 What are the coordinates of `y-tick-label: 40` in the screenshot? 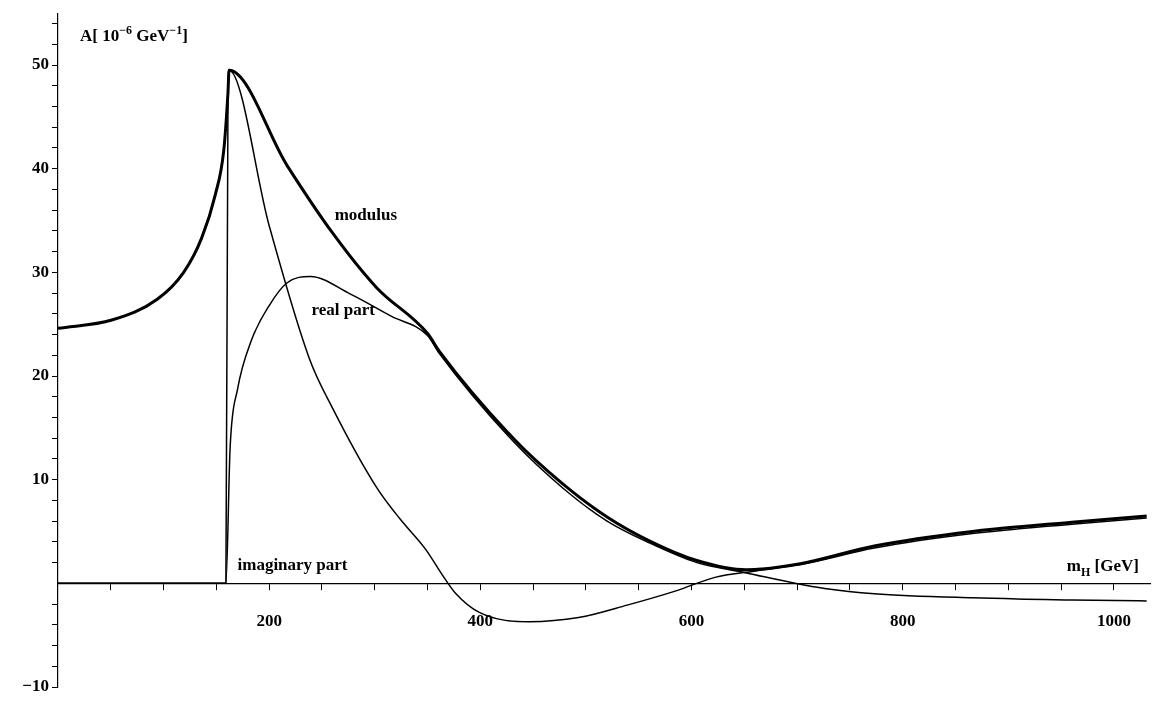 It's located at (40, 168).